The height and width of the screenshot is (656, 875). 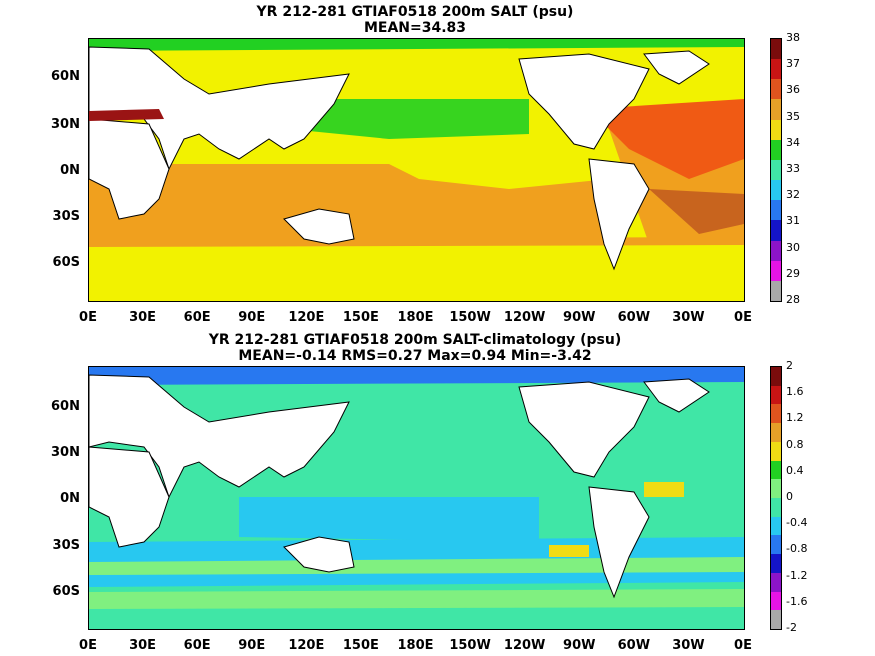 What do you see at coordinates (797, 601) in the screenshot?
I see `colorbar-label: -1.6` at bounding box center [797, 601].